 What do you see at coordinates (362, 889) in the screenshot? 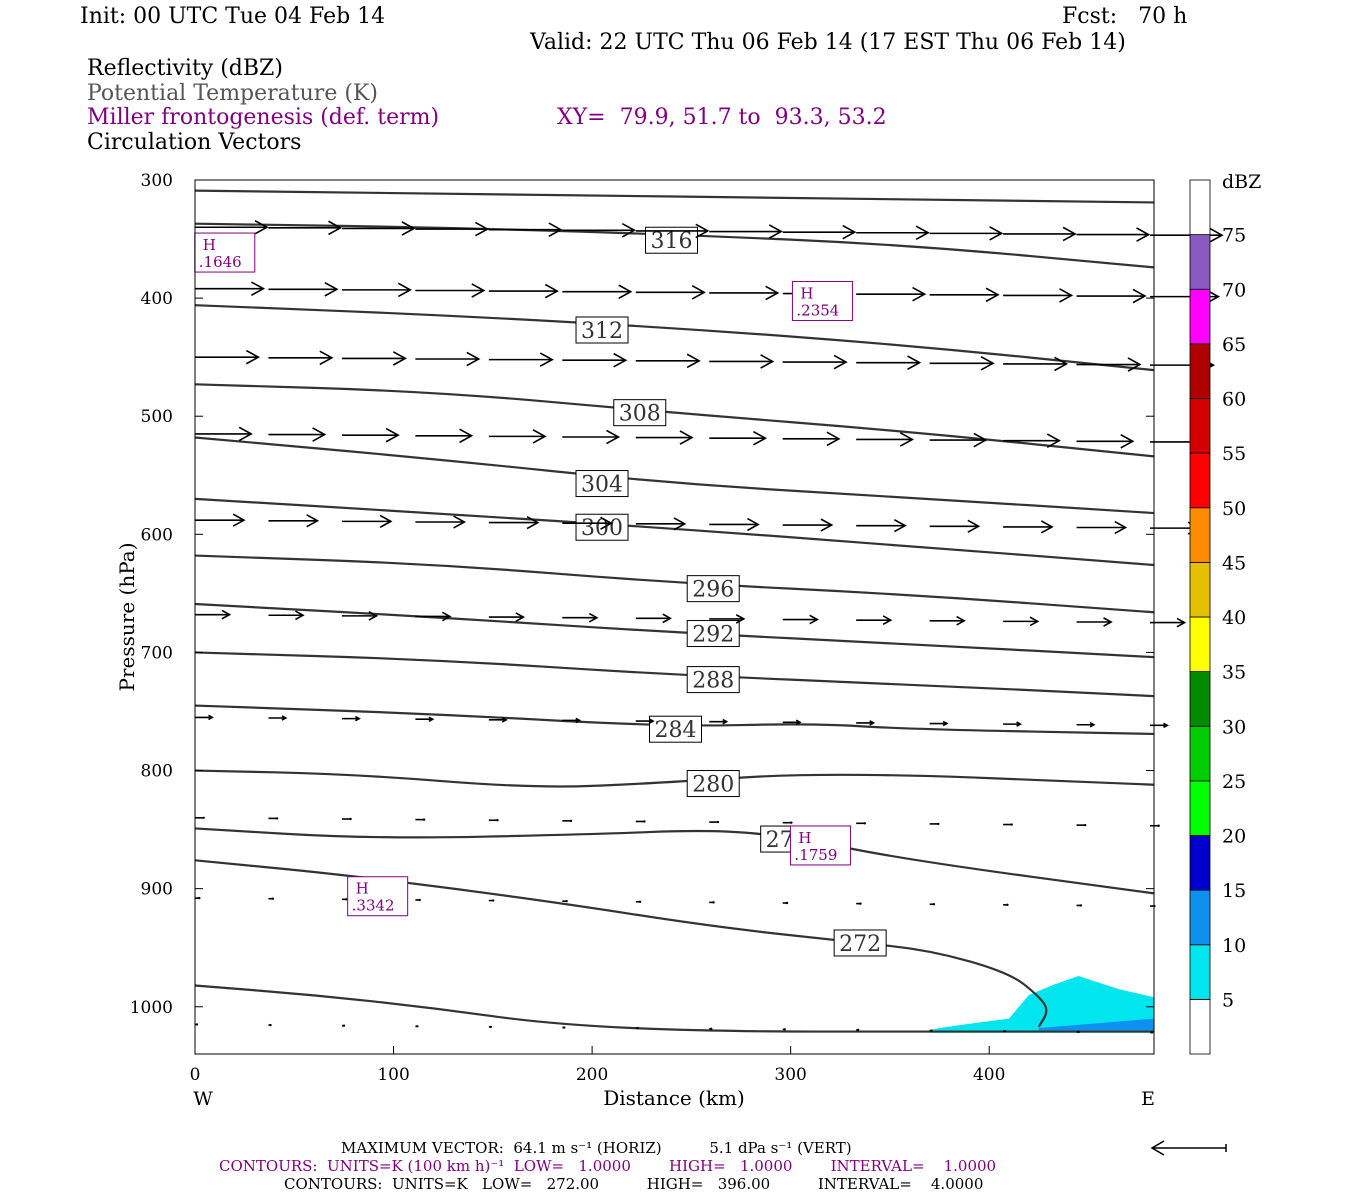
I see `svg-text: H` at bounding box center [362, 889].